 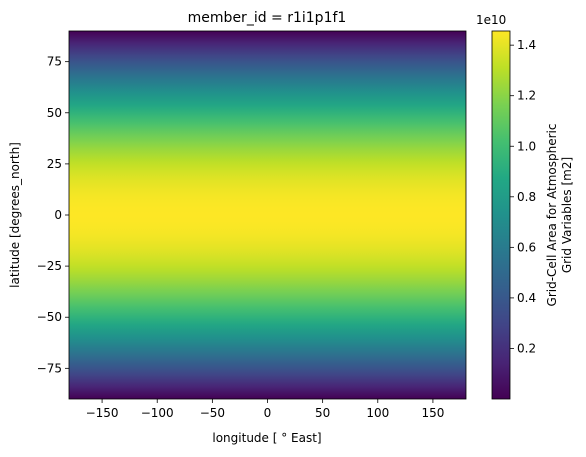 What do you see at coordinates (58, 215) in the screenshot?
I see `y-tick-label: 0` at bounding box center [58, 215].